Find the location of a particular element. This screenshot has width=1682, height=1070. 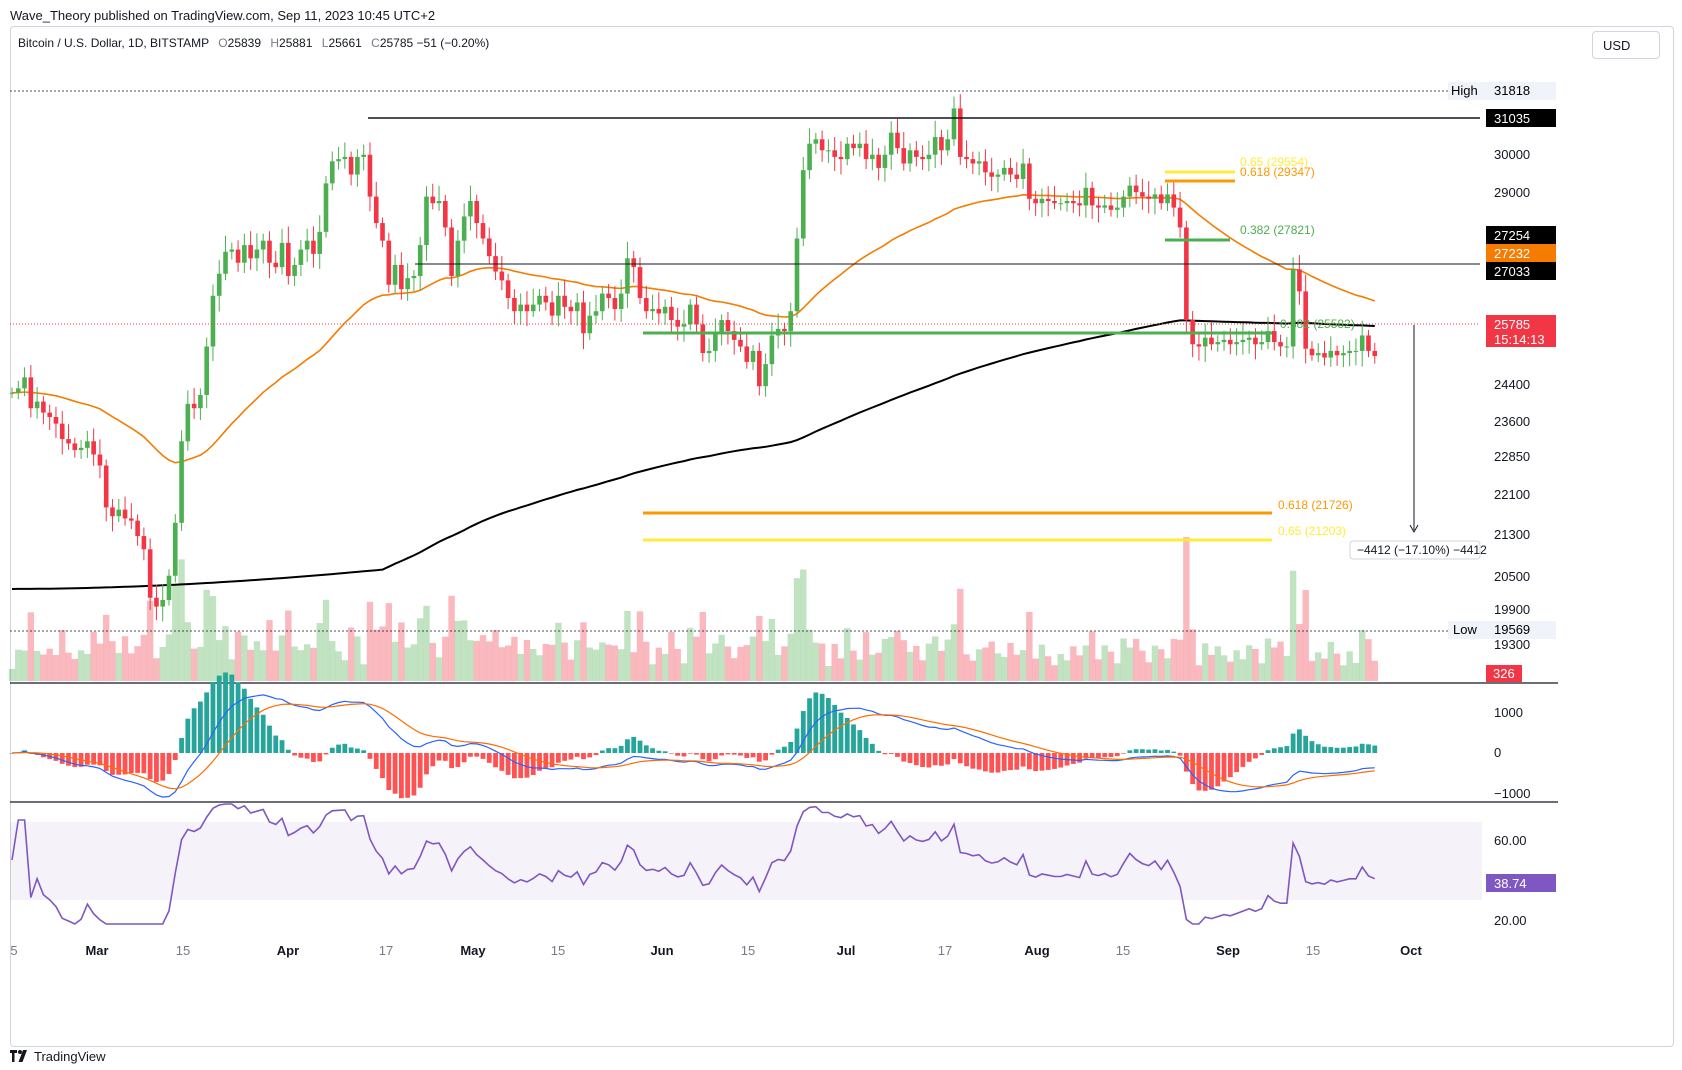

ema50-tag: 27232 is located at coordinates (1521, 253).